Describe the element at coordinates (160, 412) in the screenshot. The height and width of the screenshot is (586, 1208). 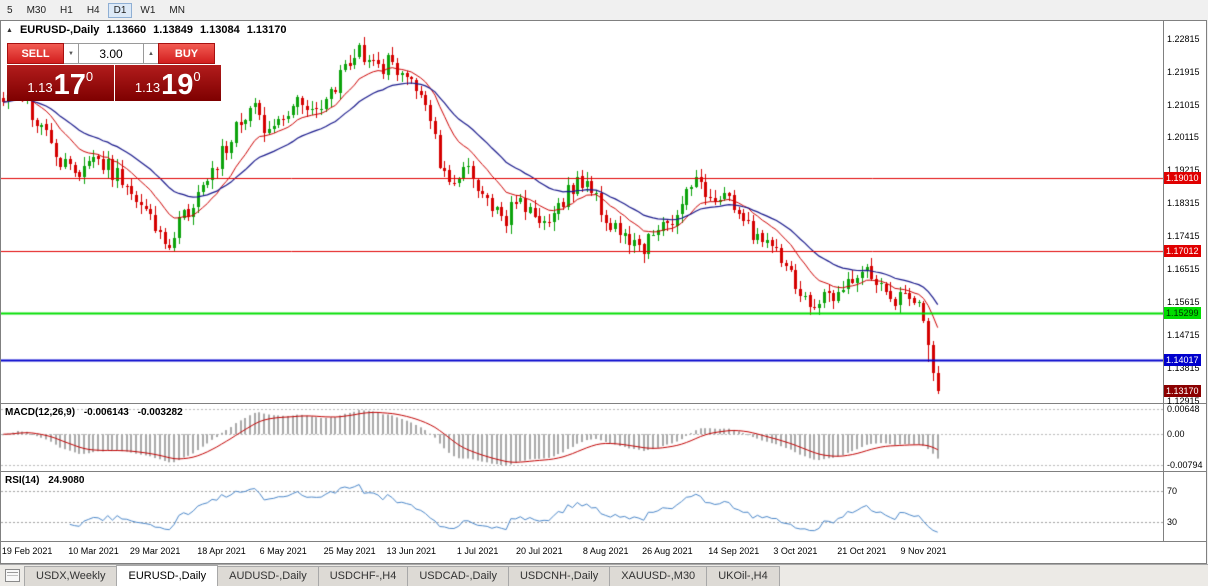
I see `macd-value-signal: -0.003282` at that location.